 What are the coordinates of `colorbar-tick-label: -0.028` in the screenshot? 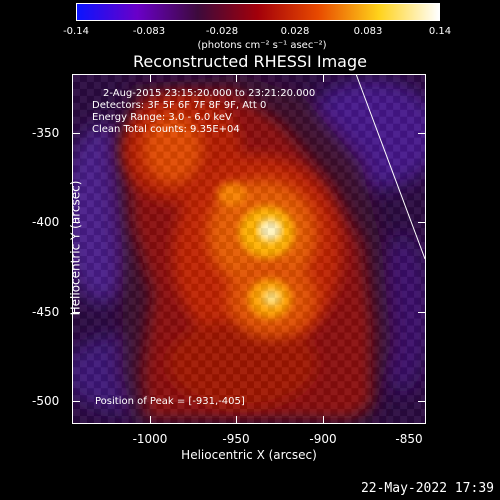 It's located at (222, 31).